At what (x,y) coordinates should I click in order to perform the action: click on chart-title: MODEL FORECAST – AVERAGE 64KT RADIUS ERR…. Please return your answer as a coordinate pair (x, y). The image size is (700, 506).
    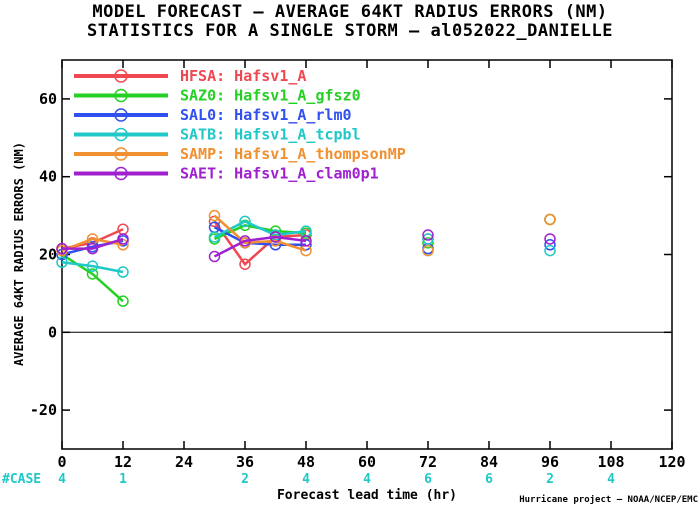
    Looking at the image, I should click on (350, 12).